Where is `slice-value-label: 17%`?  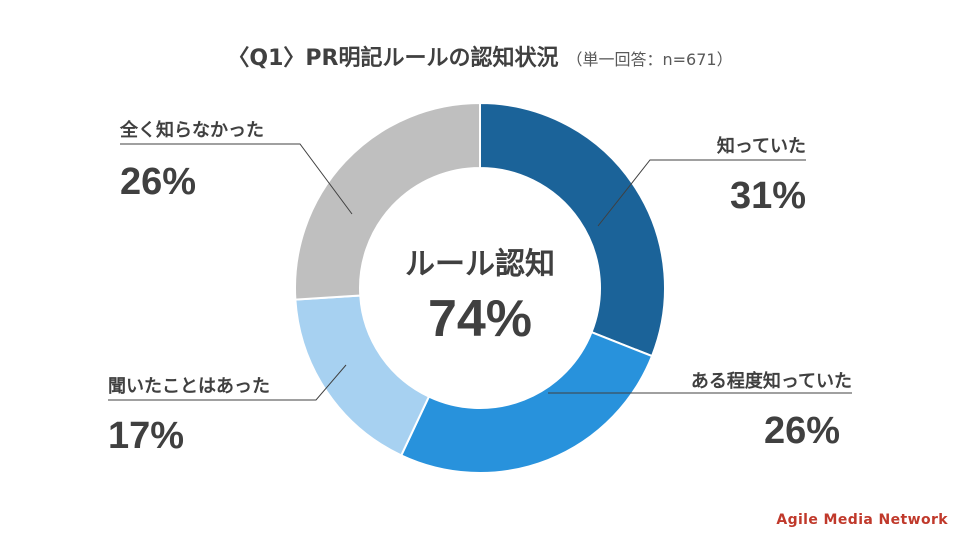
slice-value-label: 17% is located at coordinates (146, 436).